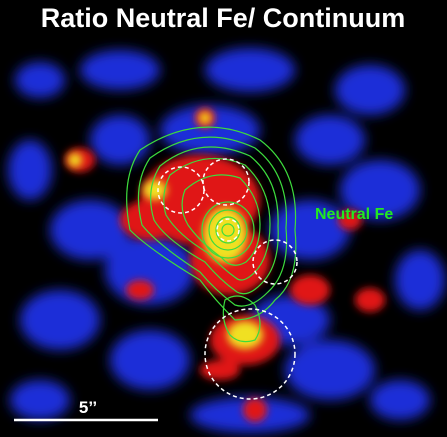  What do you see at coordinates (223, 18) in the screenshot?
I see `title: Ratio Neutral Fe/ Continuum` at bounding box center [223, 18].